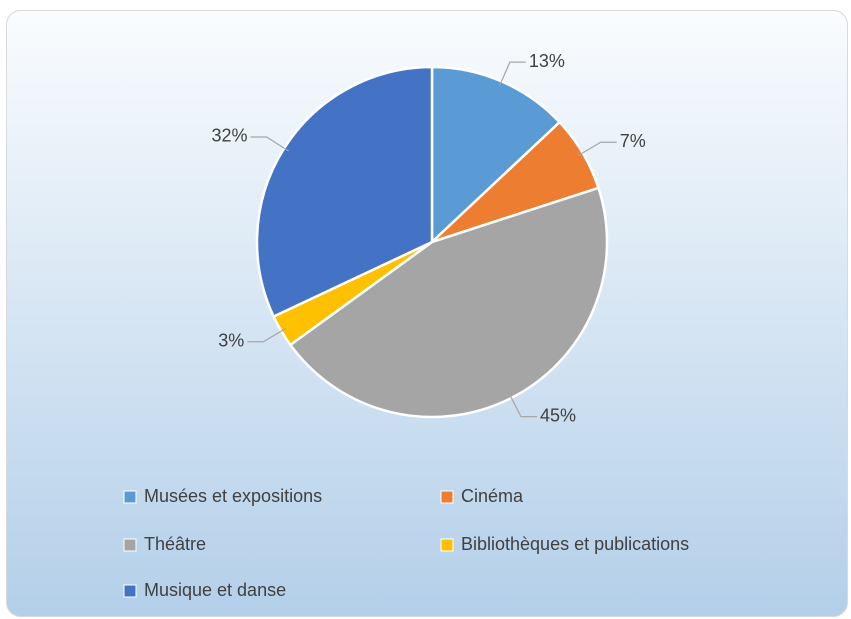 Image resolution: width=851 pixels, height=619 pixels. What do you see at coordinates (175, 544) in the screenshot?
I see `legend-label: Théâtre` at bounding box center [175, 544].